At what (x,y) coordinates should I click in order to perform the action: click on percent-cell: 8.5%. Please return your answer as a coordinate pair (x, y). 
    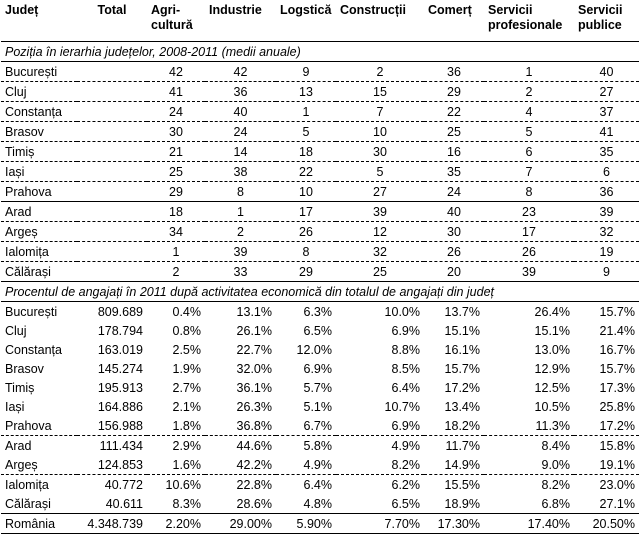
    Looking at the image, I should click on (406, 368).